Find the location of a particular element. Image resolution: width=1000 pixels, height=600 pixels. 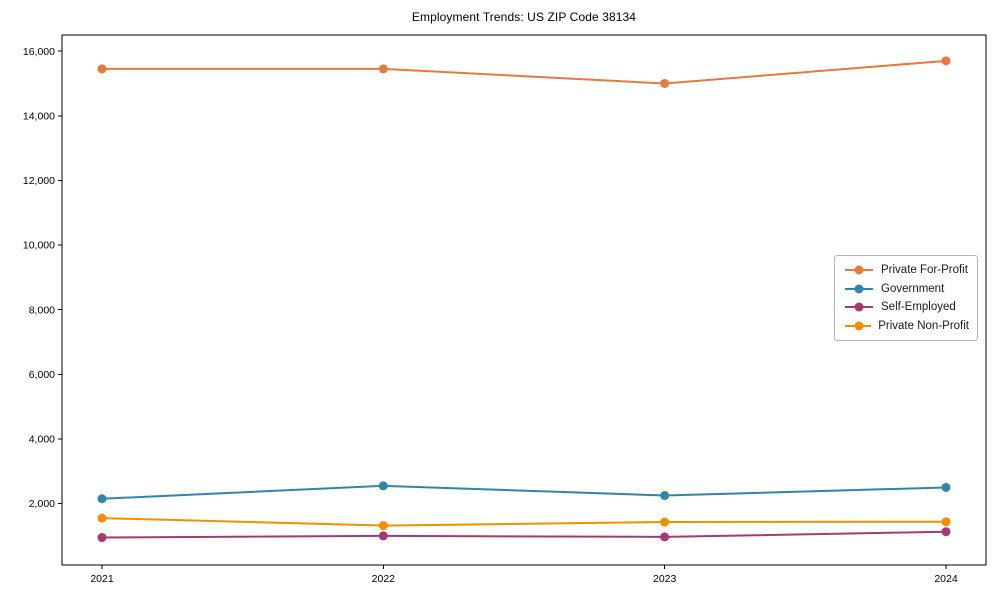

legend-entry: Self-Employed is located at coordinates (906, 307).